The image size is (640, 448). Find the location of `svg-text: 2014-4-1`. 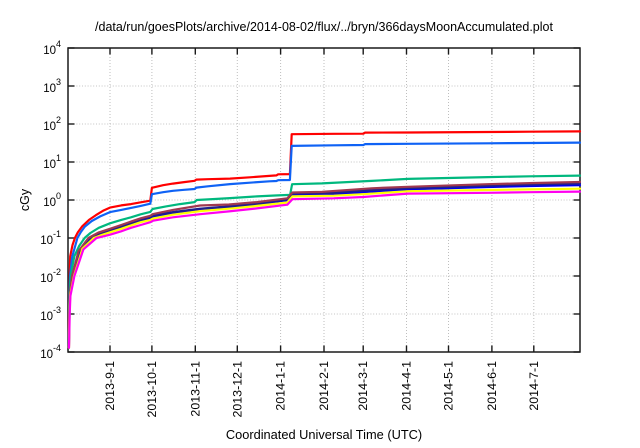

svg-text: 2014-4-1 is located at coordinates (407, 386).